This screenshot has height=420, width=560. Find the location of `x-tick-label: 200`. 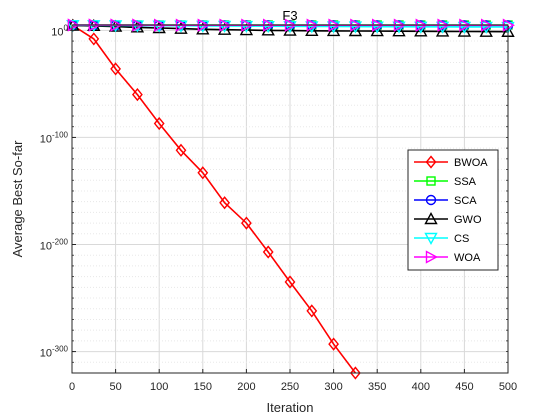

x-tick-label: 200 is located at coordinates (246, 387).